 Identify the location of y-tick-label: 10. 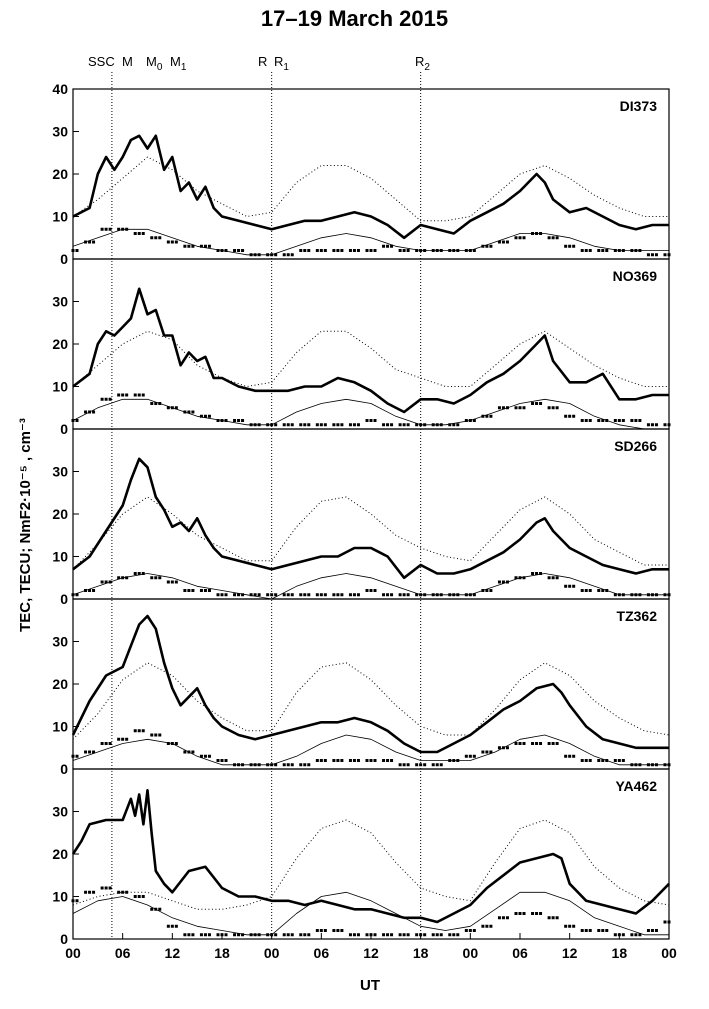
(60, 727).